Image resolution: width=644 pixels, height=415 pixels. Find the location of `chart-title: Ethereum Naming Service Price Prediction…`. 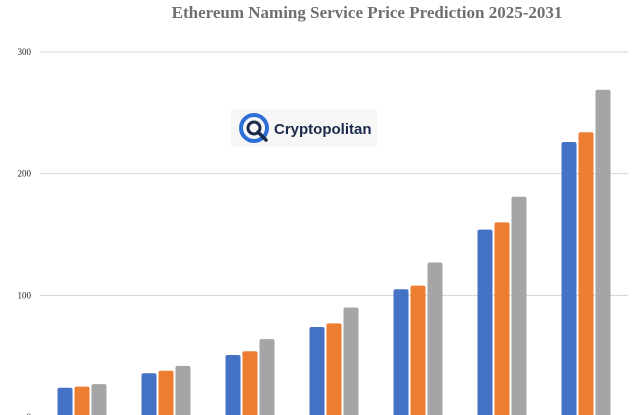

chart-title: Ethereum Naming Service Price Prediction… is located at coordinates (367, 12).